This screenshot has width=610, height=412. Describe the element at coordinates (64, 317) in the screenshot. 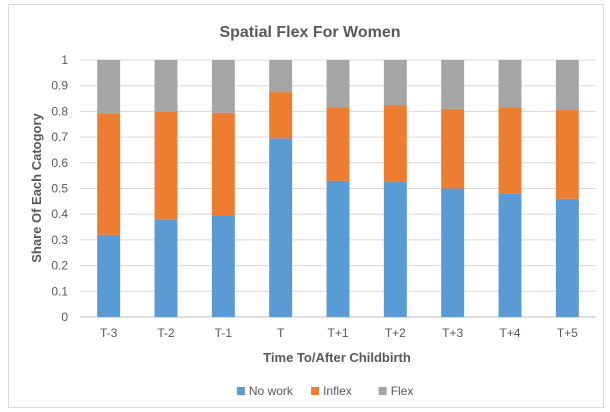

I see `y-tick-label: 0` at that location.